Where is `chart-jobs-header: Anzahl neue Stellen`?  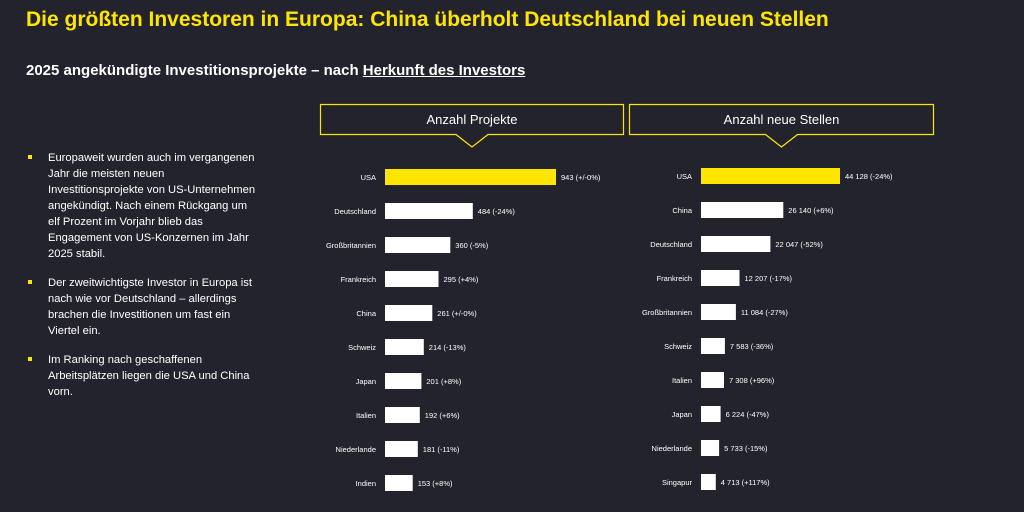
chart-jobs-header: Anzahl neue Stellen is located at coordinates (781, 125).